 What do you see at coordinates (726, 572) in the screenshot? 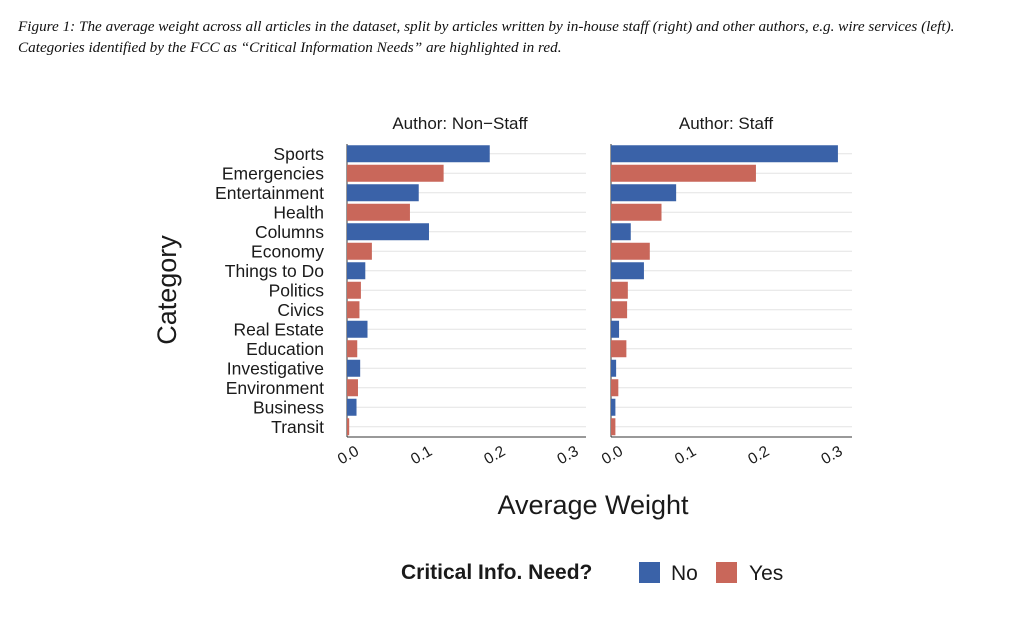
I see `legend-swatch-yes` at bounding box center [726, 572].